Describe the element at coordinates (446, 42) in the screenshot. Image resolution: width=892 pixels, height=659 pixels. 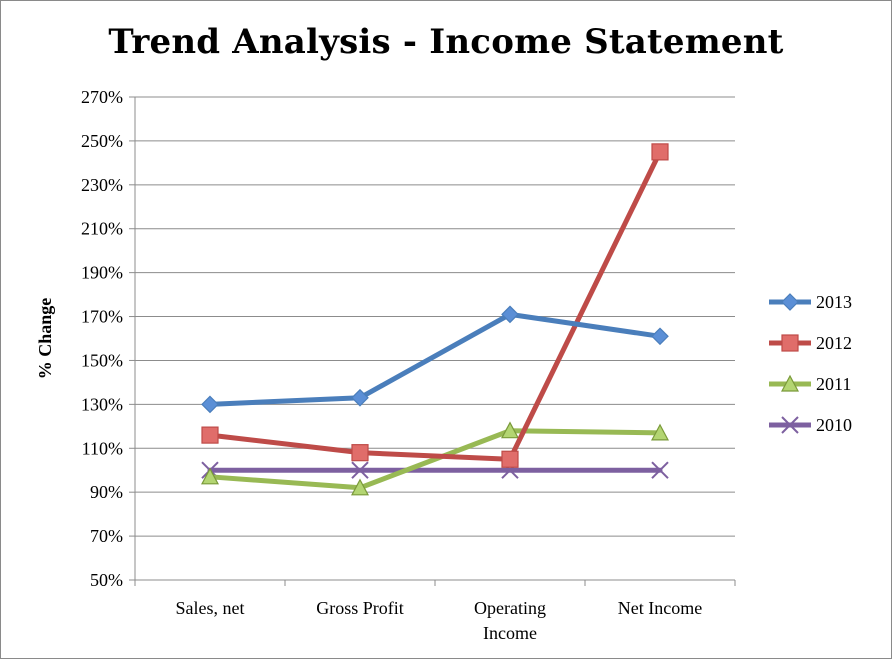
I see `chart-title: Trend Analysis - Income Statement` at that location.